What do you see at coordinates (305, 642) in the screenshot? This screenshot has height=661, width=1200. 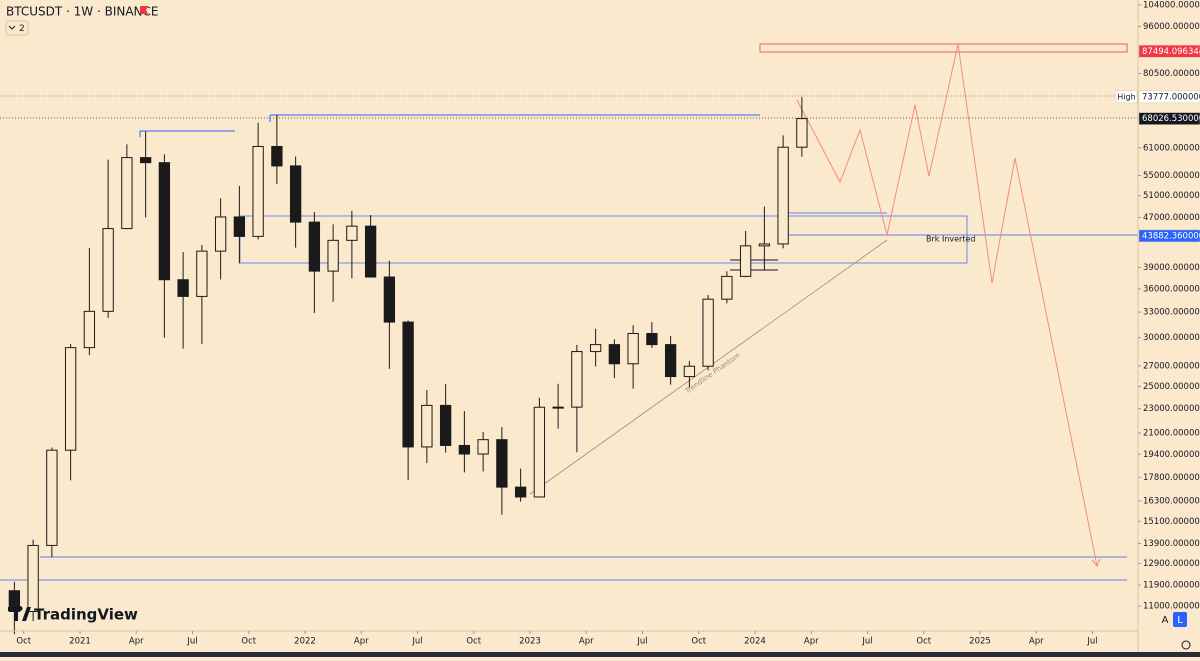 I see `x-tick-label: 2022` at bounding box center [305, 642].